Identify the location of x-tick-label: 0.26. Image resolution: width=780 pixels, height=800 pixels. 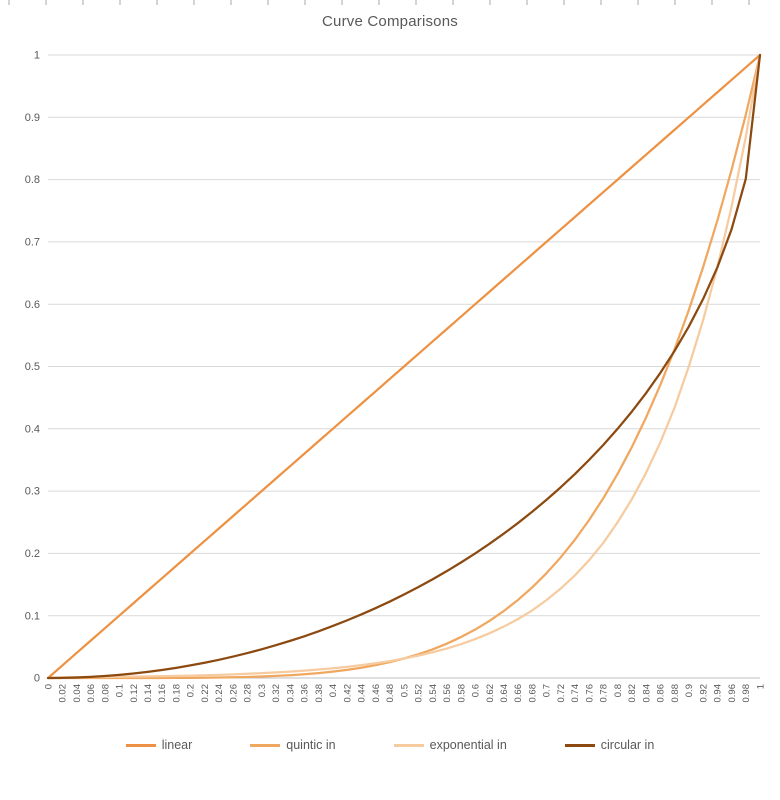
(233, 693).